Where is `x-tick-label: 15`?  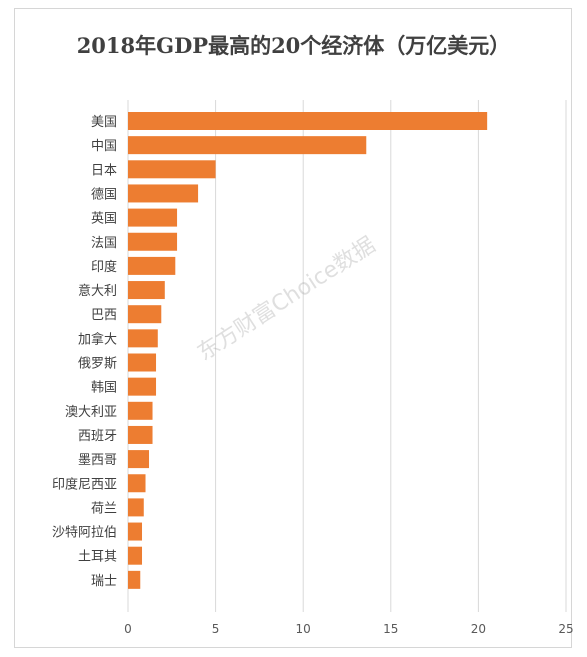 x-tick-label: 15 is located at coordinates (390, 629).